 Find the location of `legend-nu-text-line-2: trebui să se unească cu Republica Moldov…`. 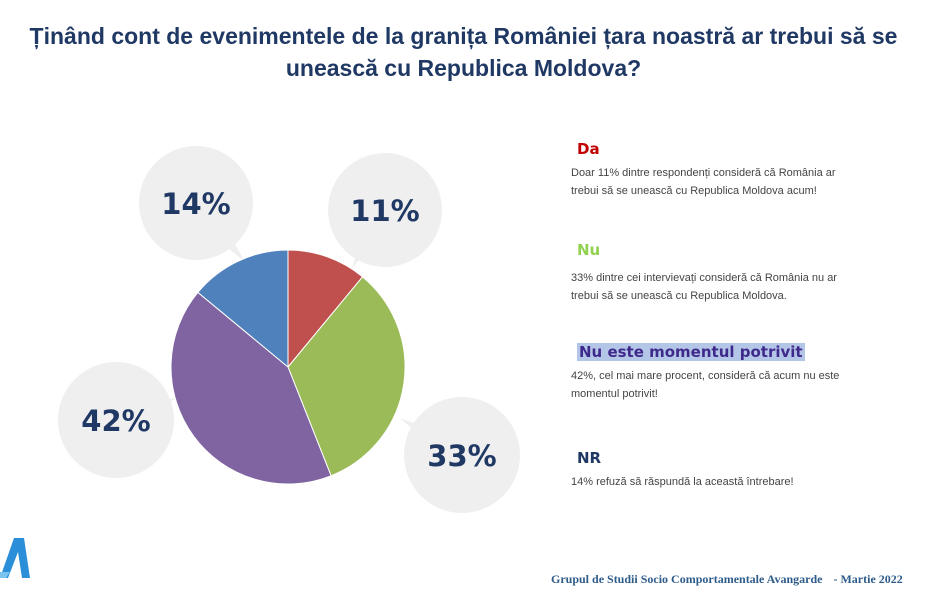

legend-nu-text-line-2: trebui să se unească cu Republica Moldov… is located at coordinates (679, 296).